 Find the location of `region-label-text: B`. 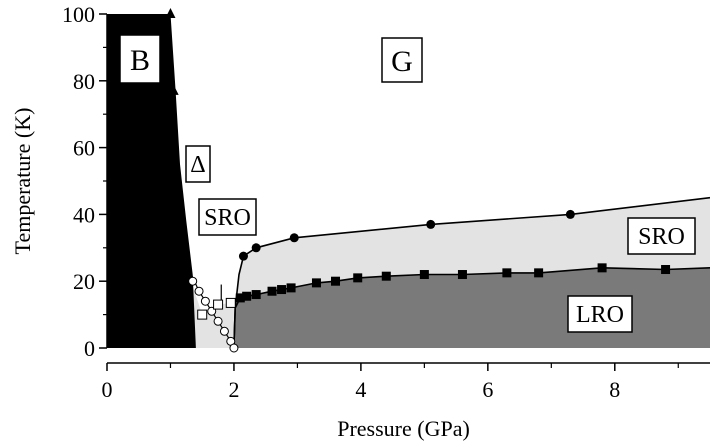

region-label-text: B is located at coordinates (140, 60).